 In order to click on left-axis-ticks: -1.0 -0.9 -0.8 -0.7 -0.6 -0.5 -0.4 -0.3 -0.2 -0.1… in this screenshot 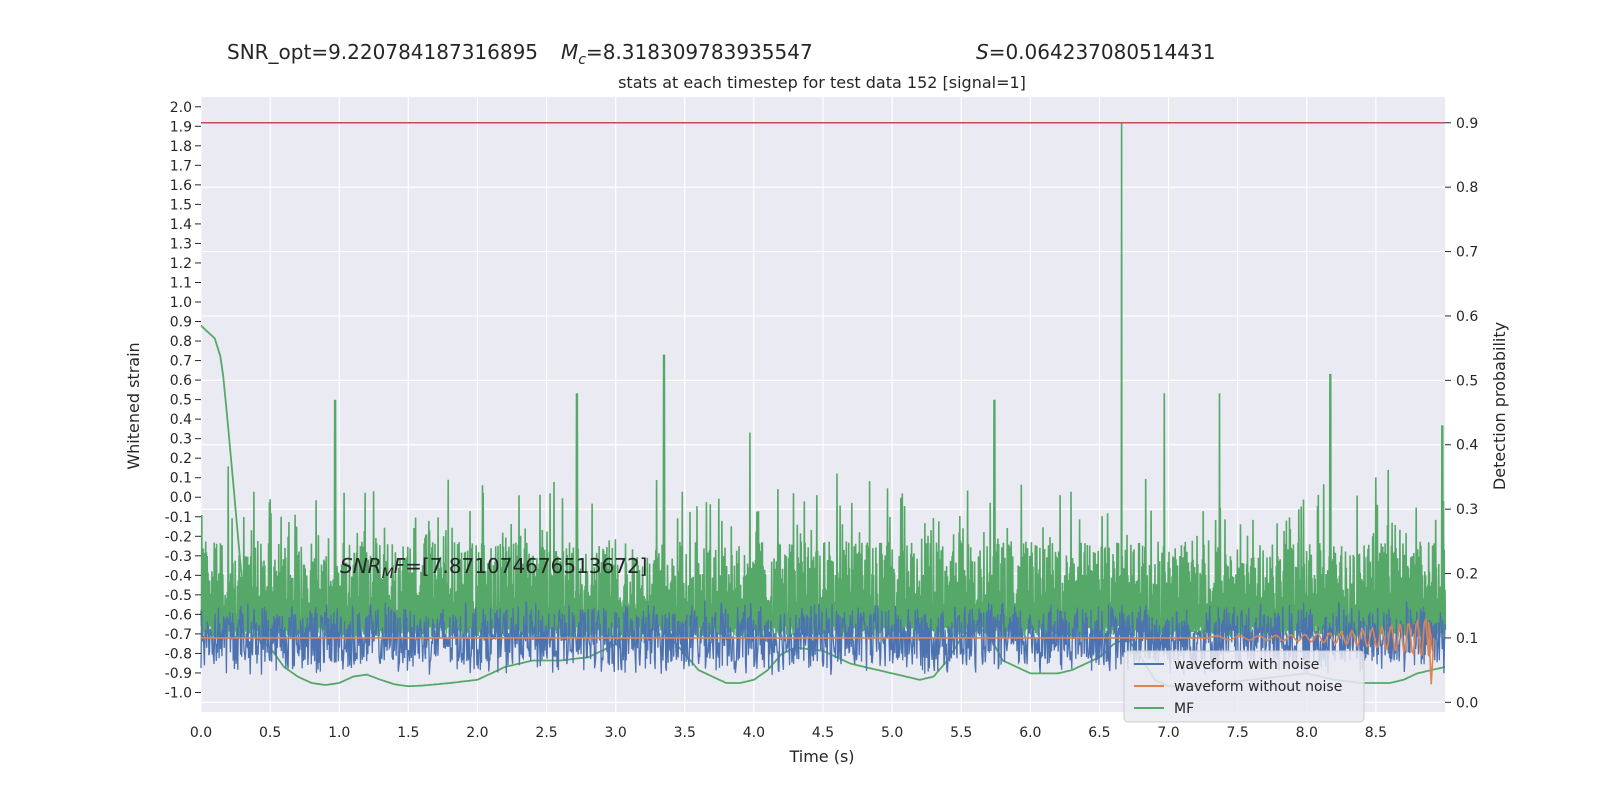, I will do `click(183, 400)`.